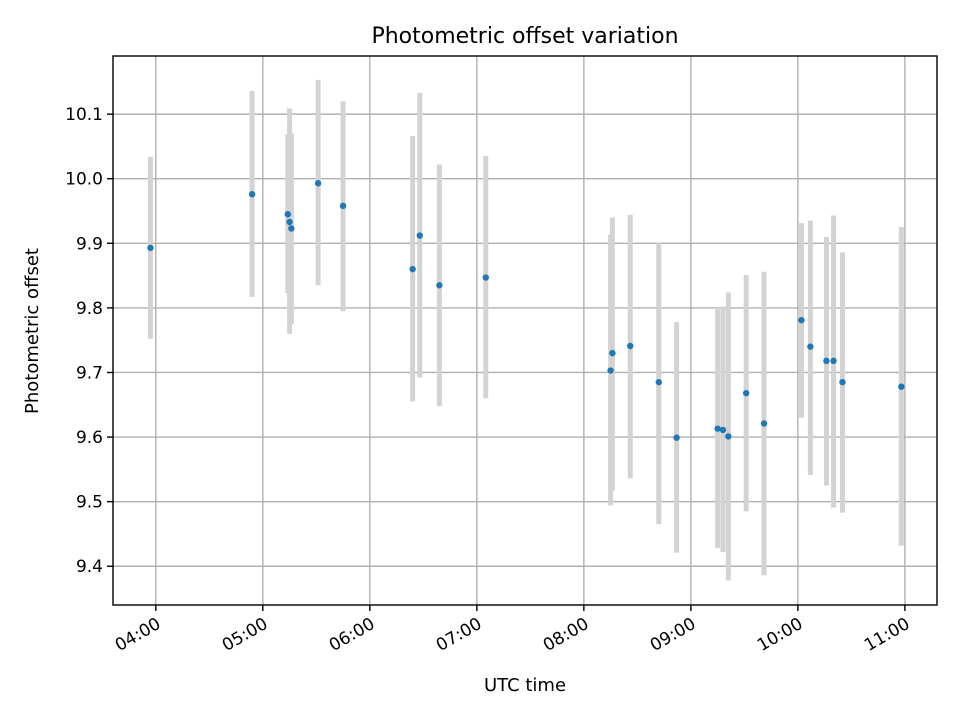 Image resolution: width=960 pixels, height=720 pixels. Describe the element at coordinates (245, 635) in the screenshot. I see `x-tick-label: 05:00` at that location.